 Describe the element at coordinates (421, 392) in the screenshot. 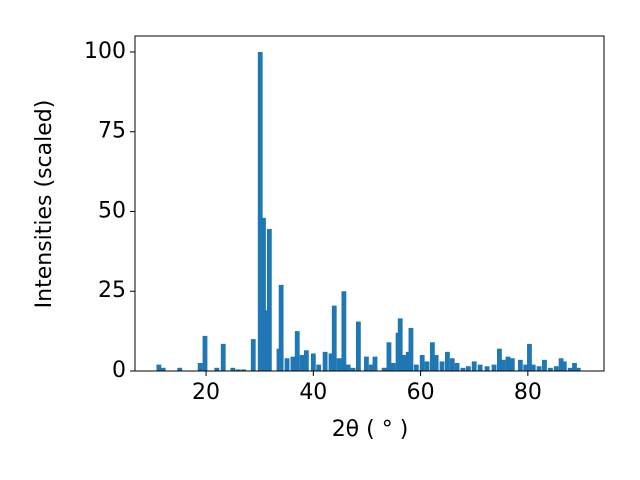

I see `x-tick-label: 60` at that location.